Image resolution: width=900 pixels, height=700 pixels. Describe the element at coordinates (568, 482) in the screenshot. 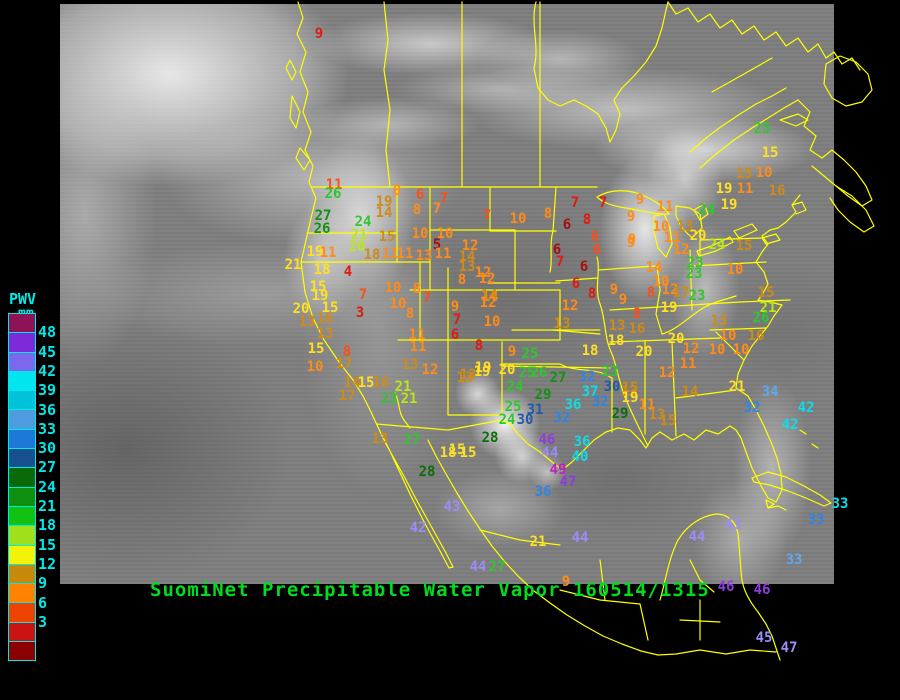

I see `station-value: 47` at that location.